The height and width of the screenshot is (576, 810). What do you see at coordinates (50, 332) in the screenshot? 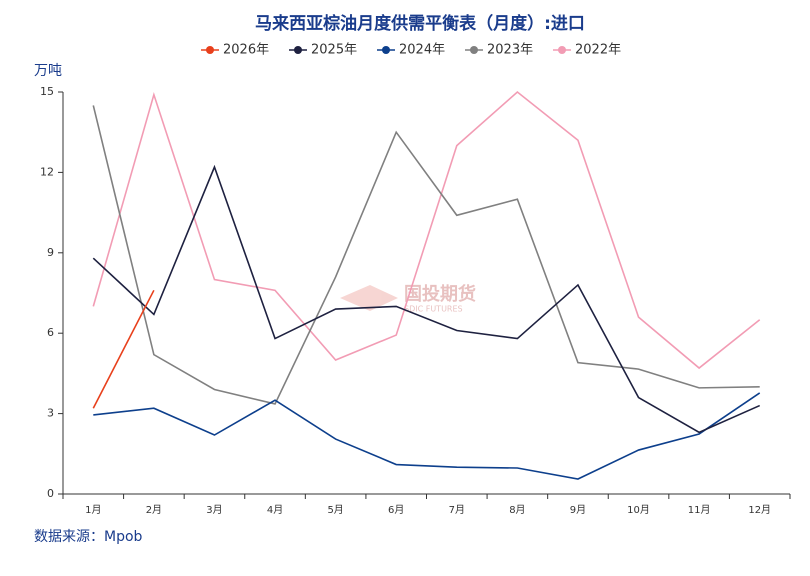
I see `y-tick-label: 6` at bounding box center [50, 332].